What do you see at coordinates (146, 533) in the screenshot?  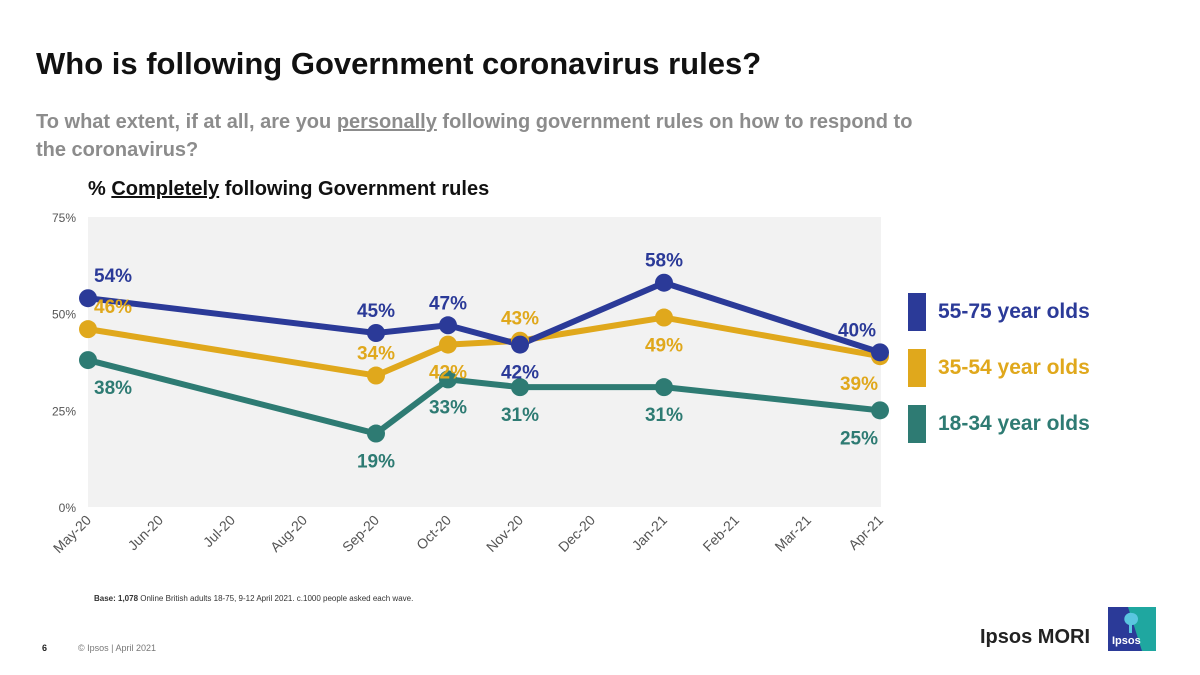 I see `x-tick-label: Jun-20` at bounding box center [146, 533].